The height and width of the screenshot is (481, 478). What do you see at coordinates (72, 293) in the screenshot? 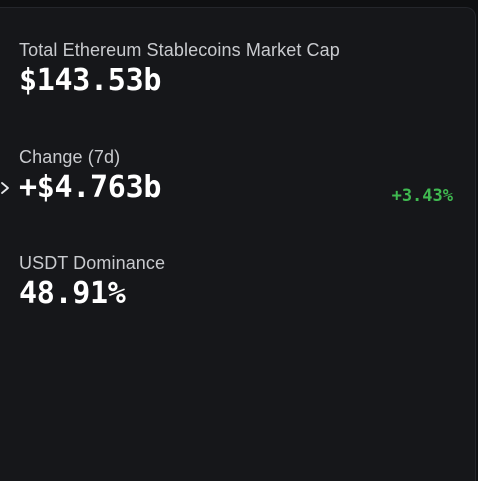
I see `usdt-dominance-value: 48.91%` at bounding box center [72, 293].